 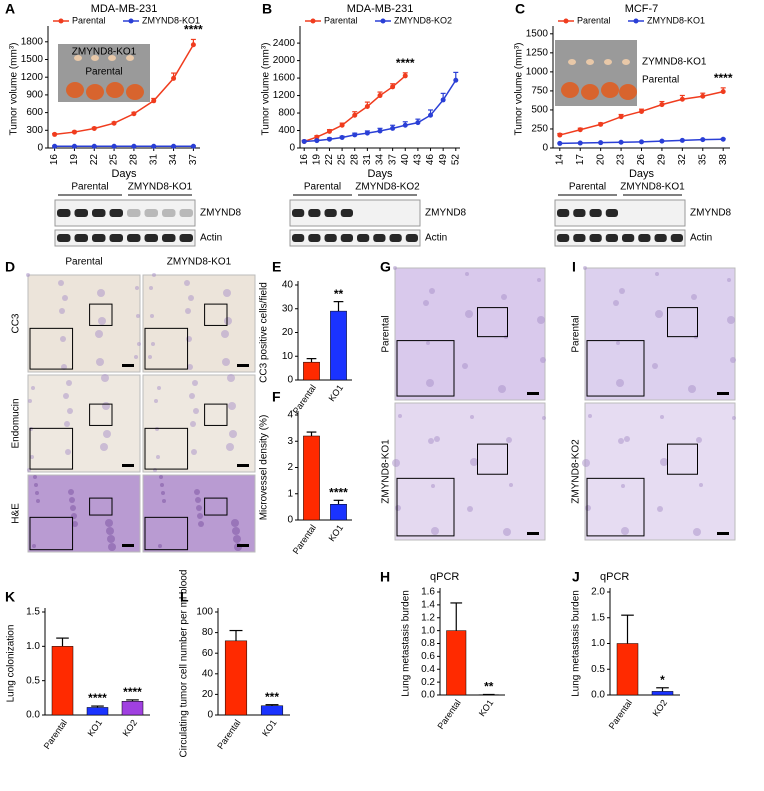 I want to click on y-tick-label: 2400, so click(x=284, y=43).